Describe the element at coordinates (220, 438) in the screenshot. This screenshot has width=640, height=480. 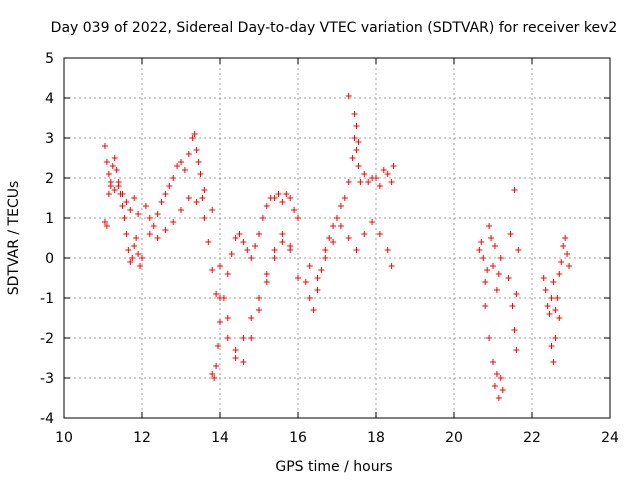
I see `x-tick-label: 14` at that location.